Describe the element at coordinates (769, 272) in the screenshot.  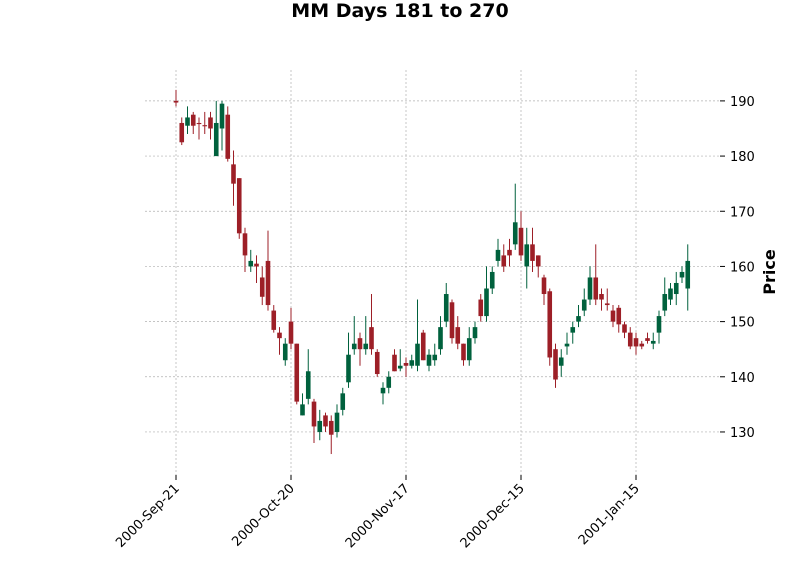
I see `y-axis-label: Price` at that location.